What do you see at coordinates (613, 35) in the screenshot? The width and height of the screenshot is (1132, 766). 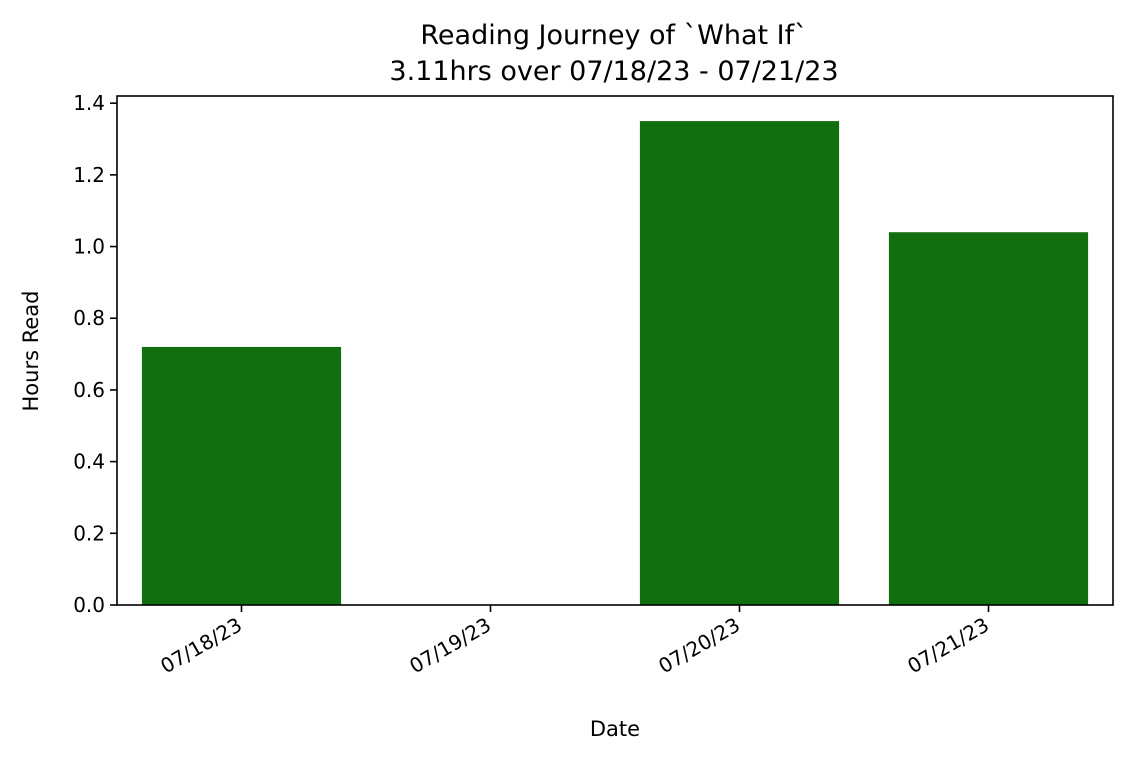 I see `chart-title: Reading Journey of `What If`` at bounding box center [613, 35].